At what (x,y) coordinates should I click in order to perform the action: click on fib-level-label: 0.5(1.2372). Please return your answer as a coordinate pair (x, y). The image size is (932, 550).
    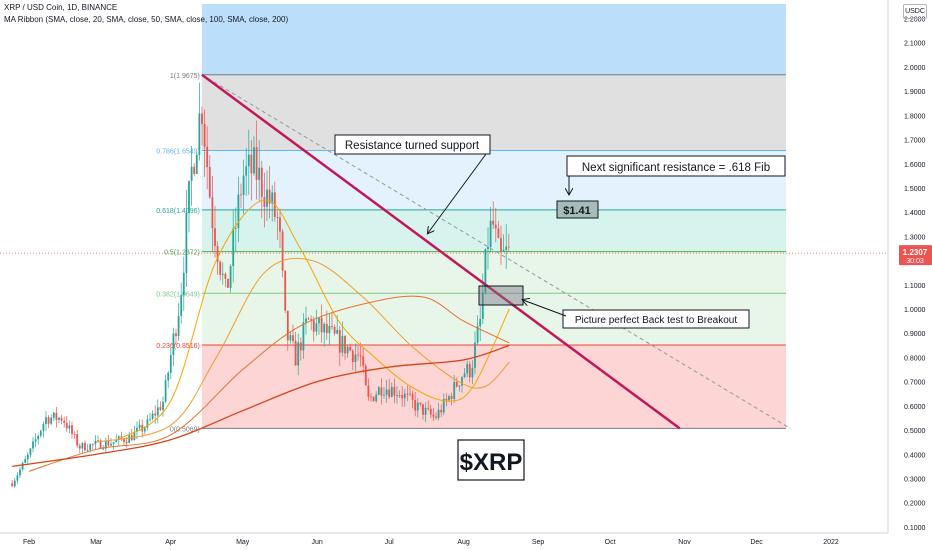
    Looking at the image, I should click on (182, 253).